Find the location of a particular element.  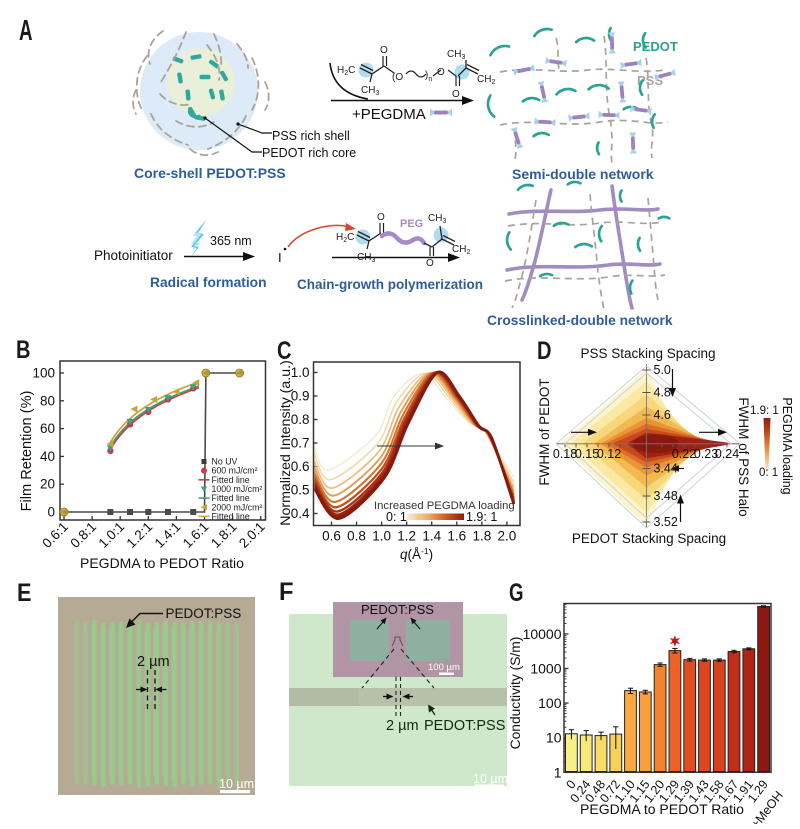

svg-text: Normalized Intensity (a.u.) is located at coordinates (286, 443).